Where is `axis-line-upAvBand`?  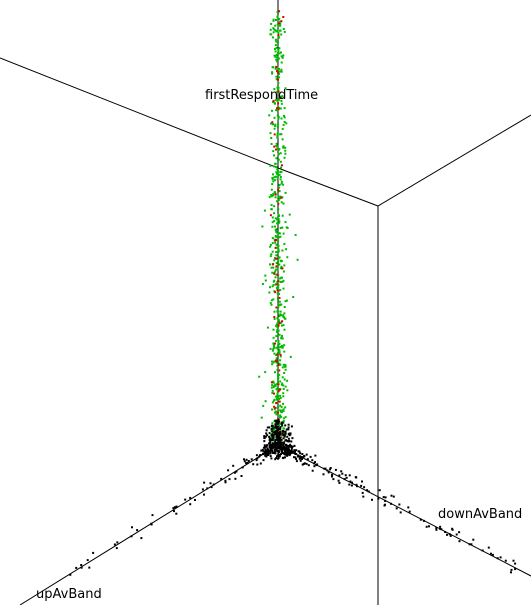 axis-line-upAvBand is located at coordinates (149, 524).